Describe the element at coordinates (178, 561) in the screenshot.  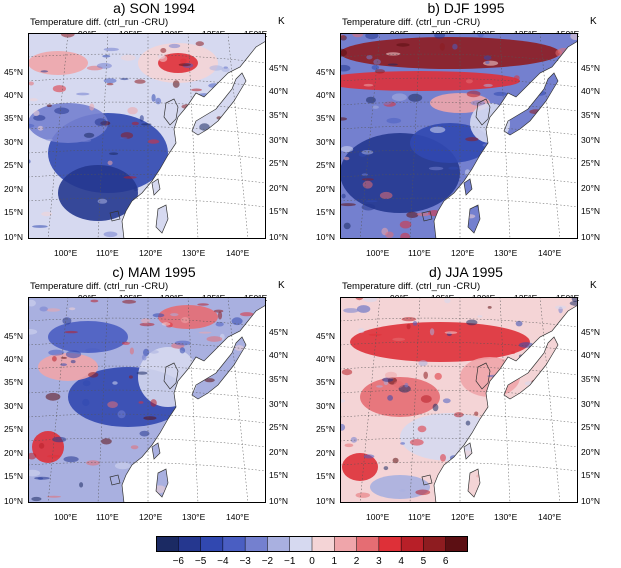
I see `colorbar-tick-label: −6` at that location.